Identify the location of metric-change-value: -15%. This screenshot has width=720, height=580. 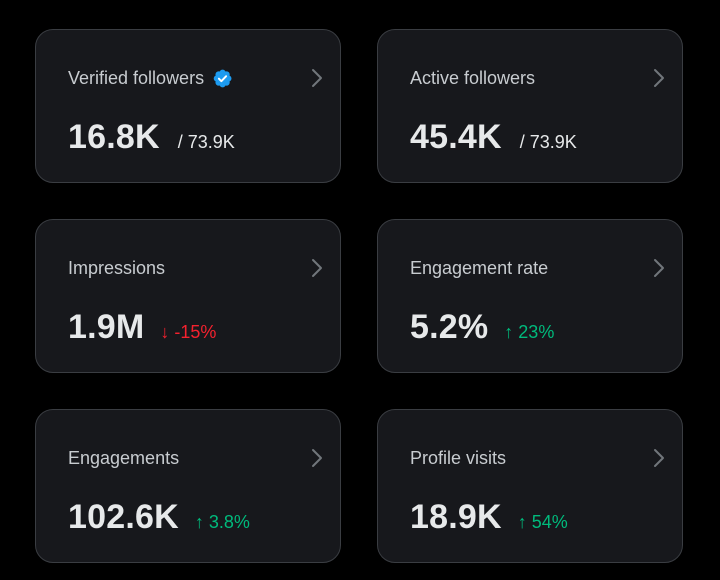
(195, 332).